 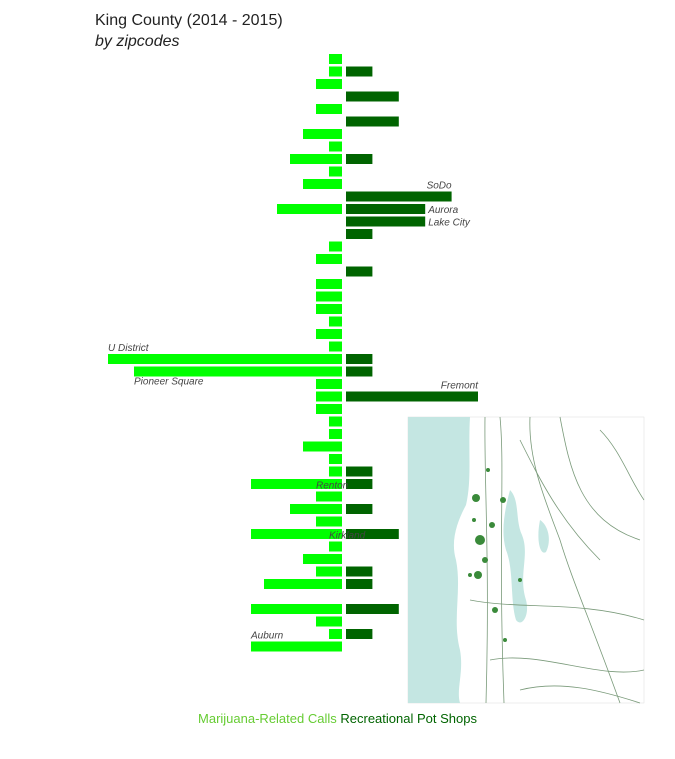 I want to click on chart-title: King County (2014 - 2015), so click(x=189, y=20).